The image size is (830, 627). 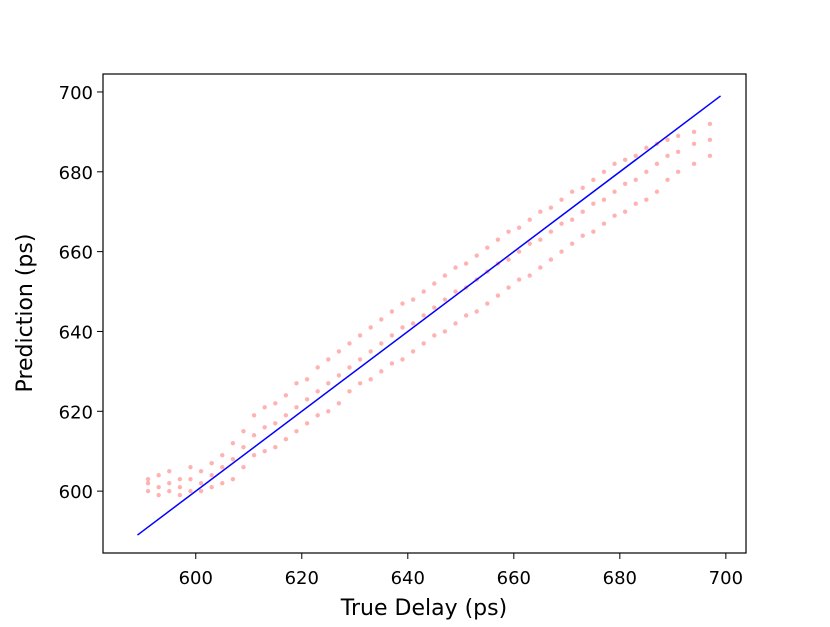 What do you see at coordinates (196, 578) in the screenshot?
I see `x-tick-label: 600` at bounding box center [196, 578].